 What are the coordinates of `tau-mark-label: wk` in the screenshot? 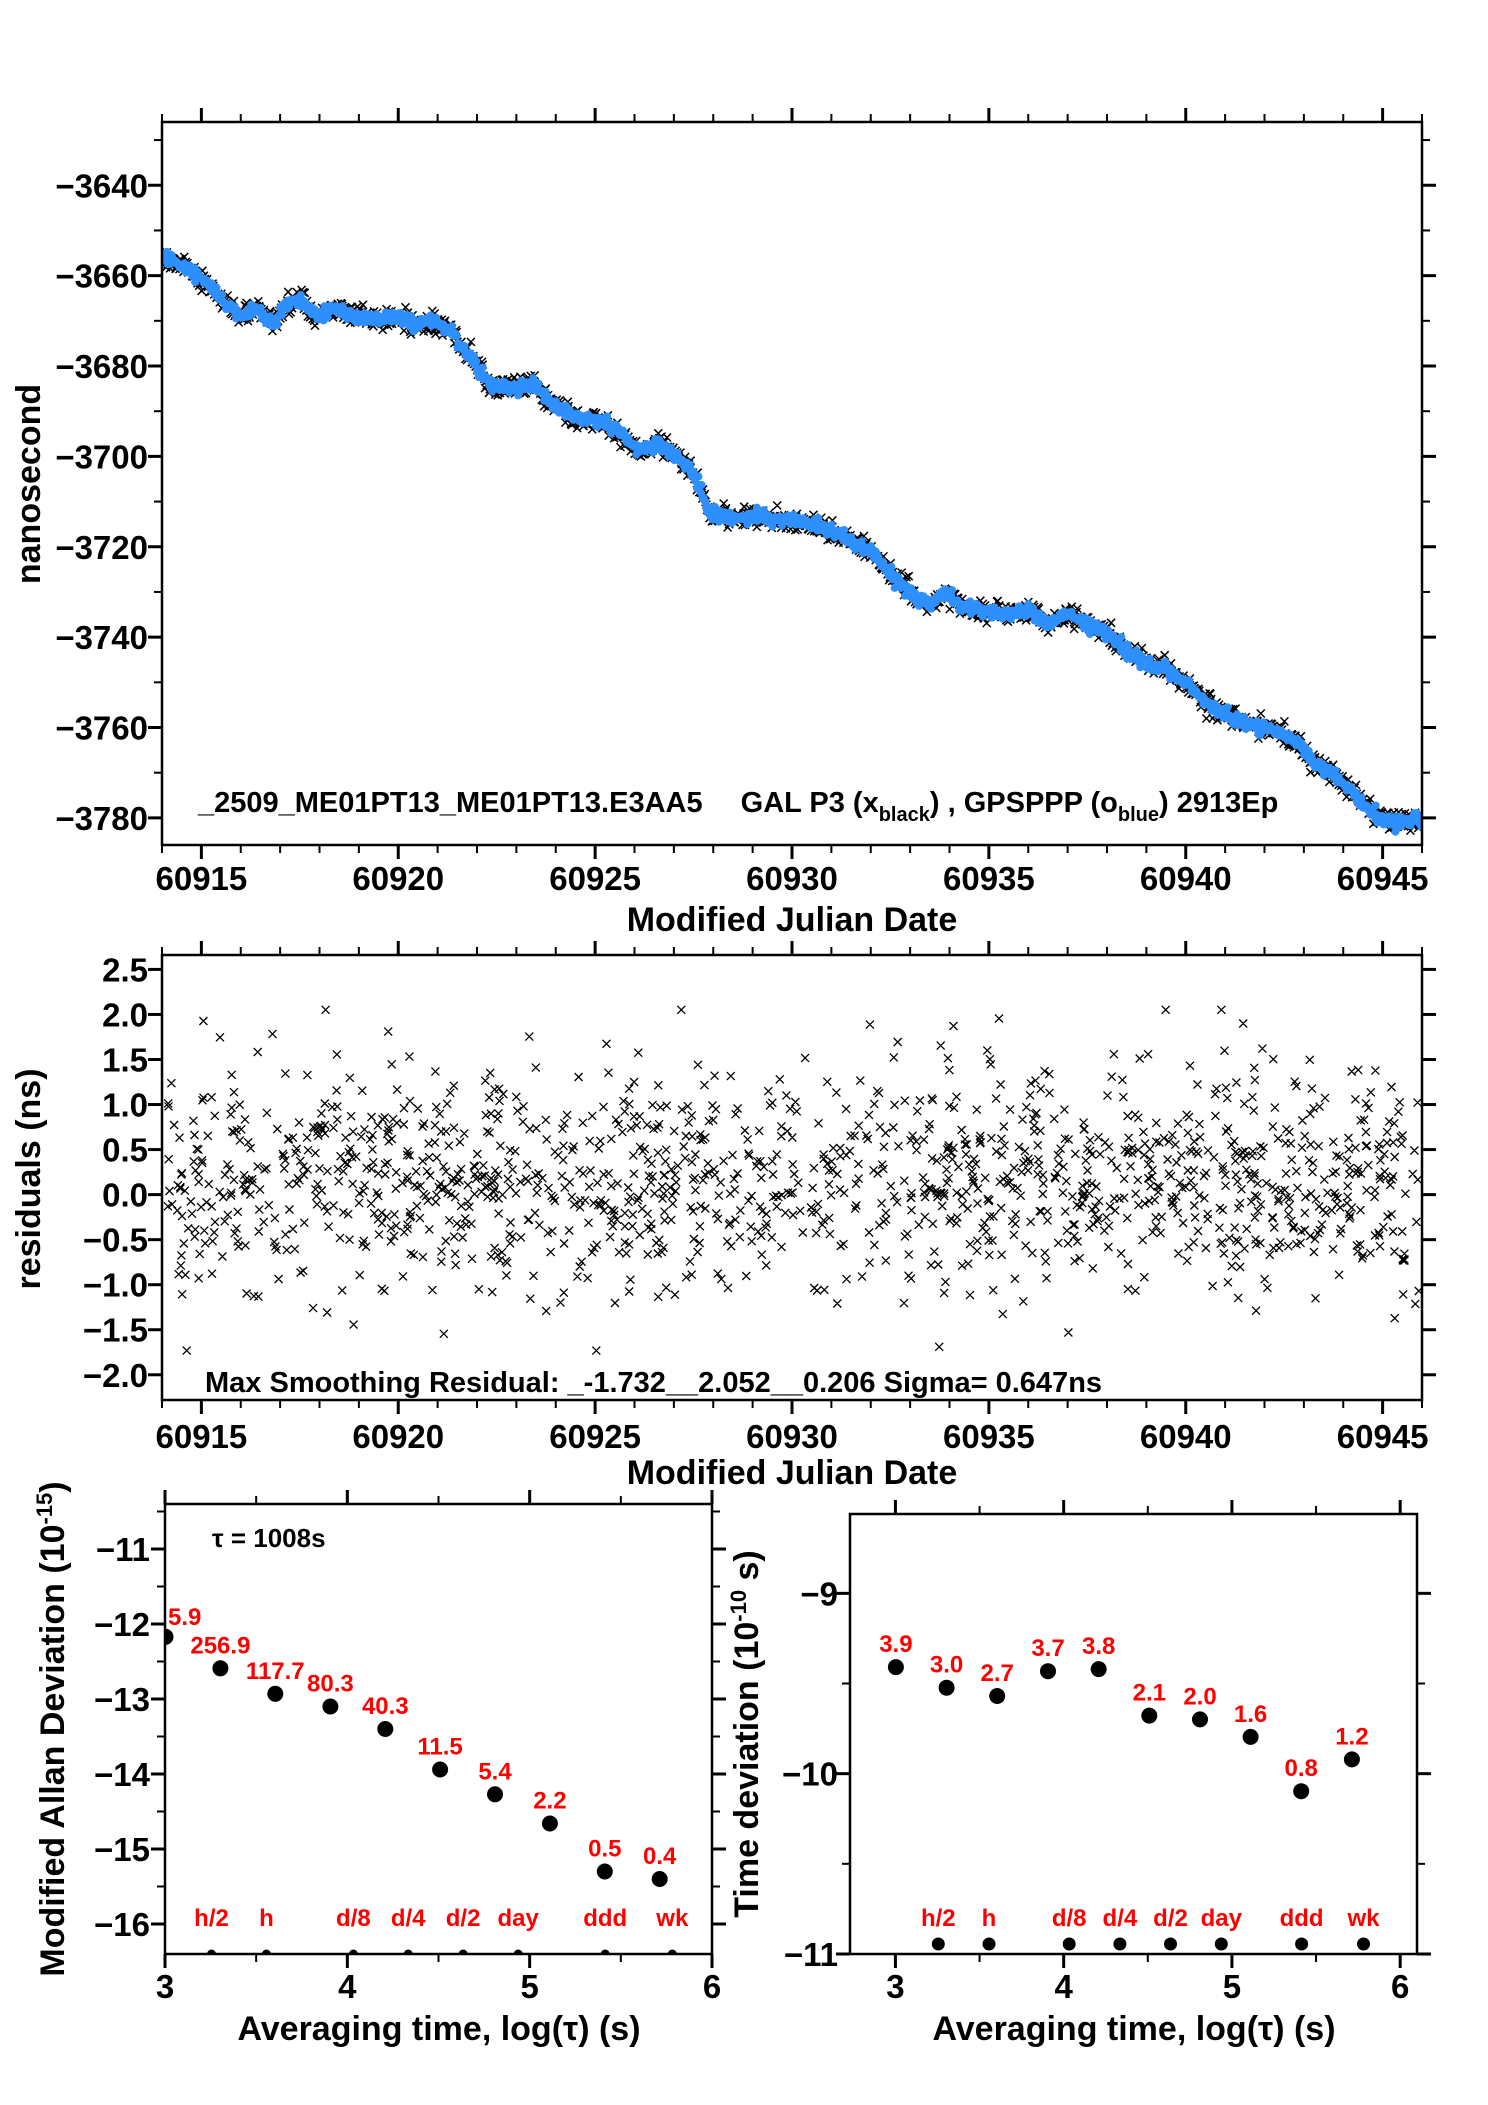 It's located at (672, 1918).